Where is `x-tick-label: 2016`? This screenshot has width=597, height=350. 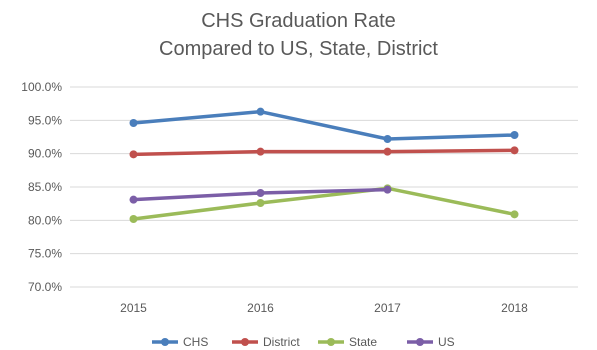 x-tick-label: 2016 is located at coordinates (260, 308).